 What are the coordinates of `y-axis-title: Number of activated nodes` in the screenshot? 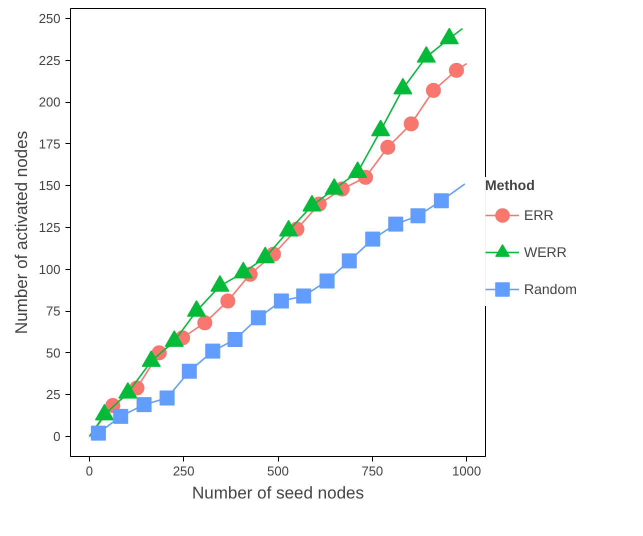 It's located at (21, 232).